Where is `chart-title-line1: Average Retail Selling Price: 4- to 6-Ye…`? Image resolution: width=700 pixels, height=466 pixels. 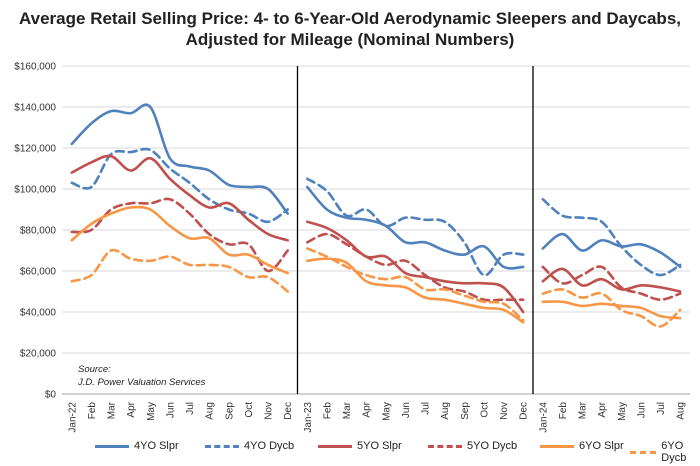 chart-title-line1: Average Retail Selling Price: 4- to 6-Ye… is located at coordinates (350, 18).